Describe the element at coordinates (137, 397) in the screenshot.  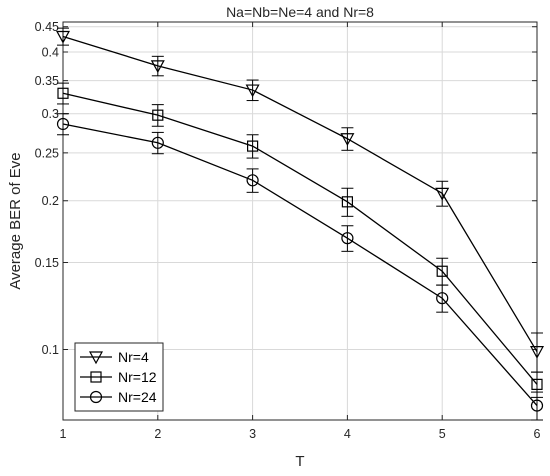
I see `legend-label: Nr=24` at that location.